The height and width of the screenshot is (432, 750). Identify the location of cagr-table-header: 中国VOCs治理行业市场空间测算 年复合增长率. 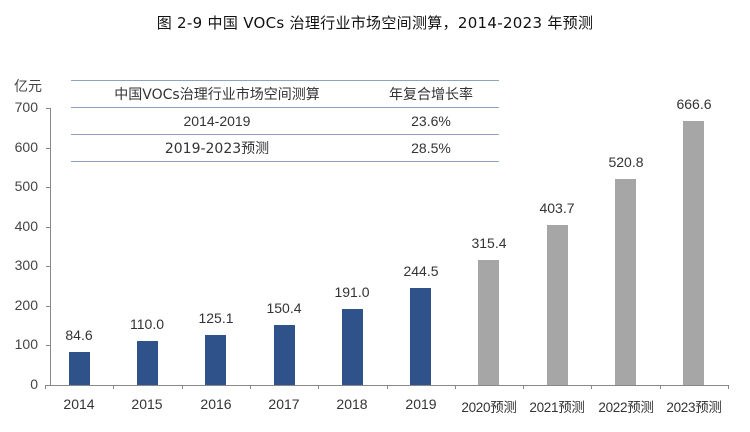
(285, 94).